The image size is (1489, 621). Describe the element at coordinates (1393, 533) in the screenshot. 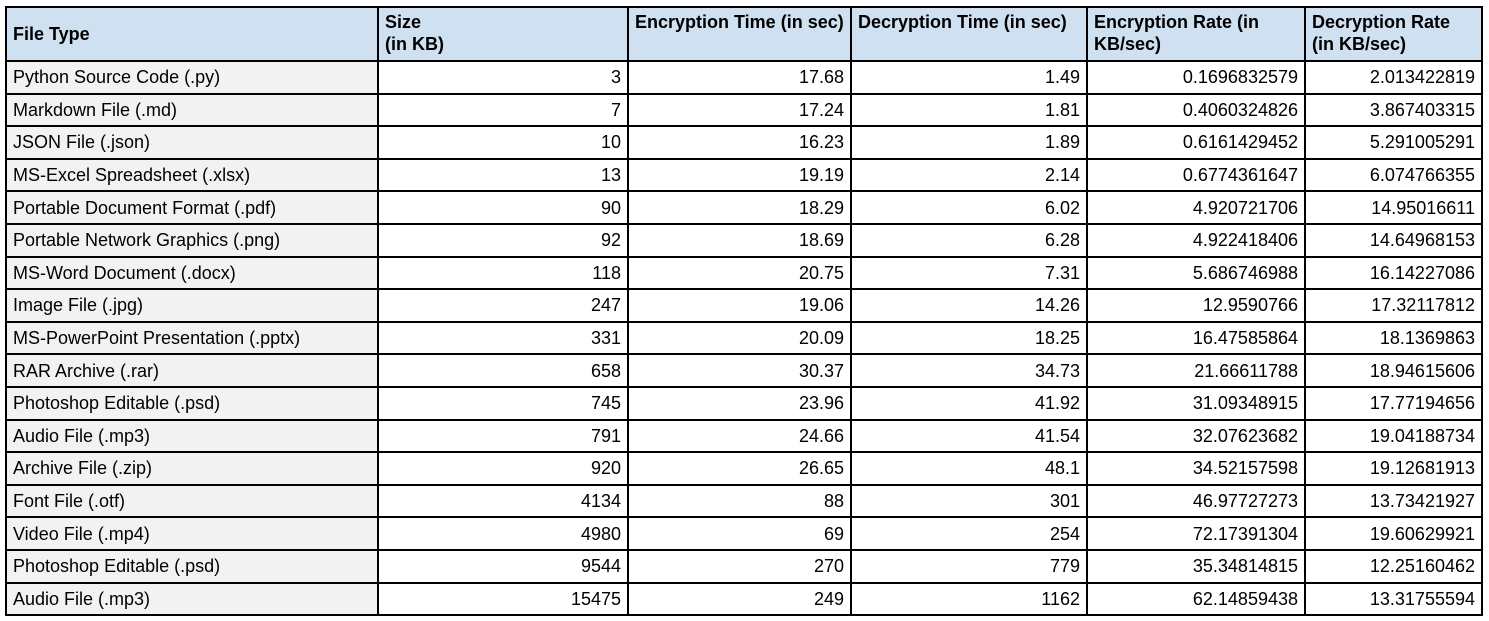

I see `decryption-rate-cell: 19.60629921` at that location.